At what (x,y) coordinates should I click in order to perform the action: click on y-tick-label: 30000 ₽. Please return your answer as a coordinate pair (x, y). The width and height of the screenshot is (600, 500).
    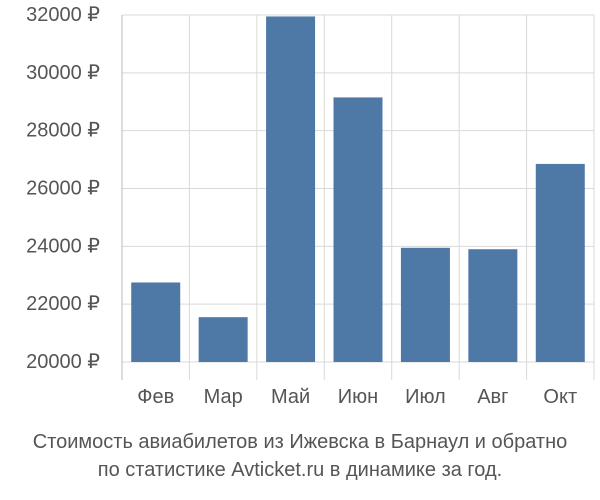
    Looking at the image, I should click on (63, 73).